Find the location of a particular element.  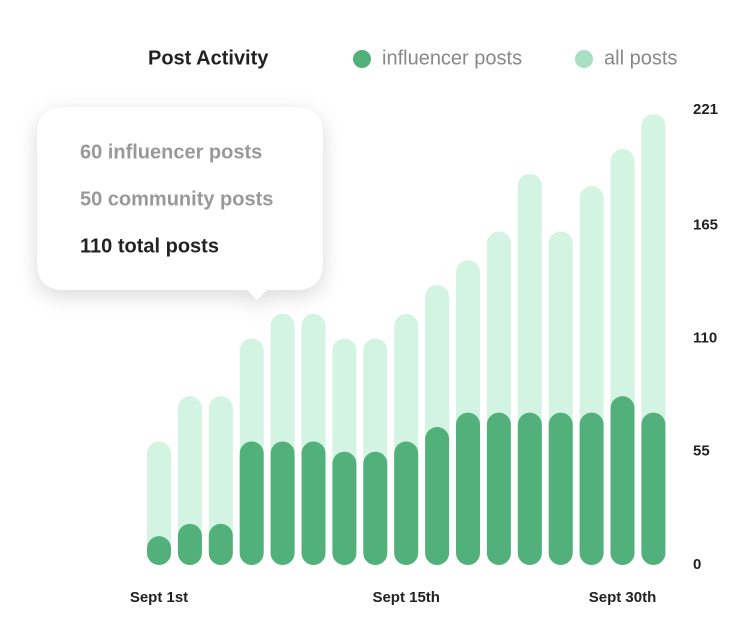

tooltip-box is located at coordinates (180, 203).